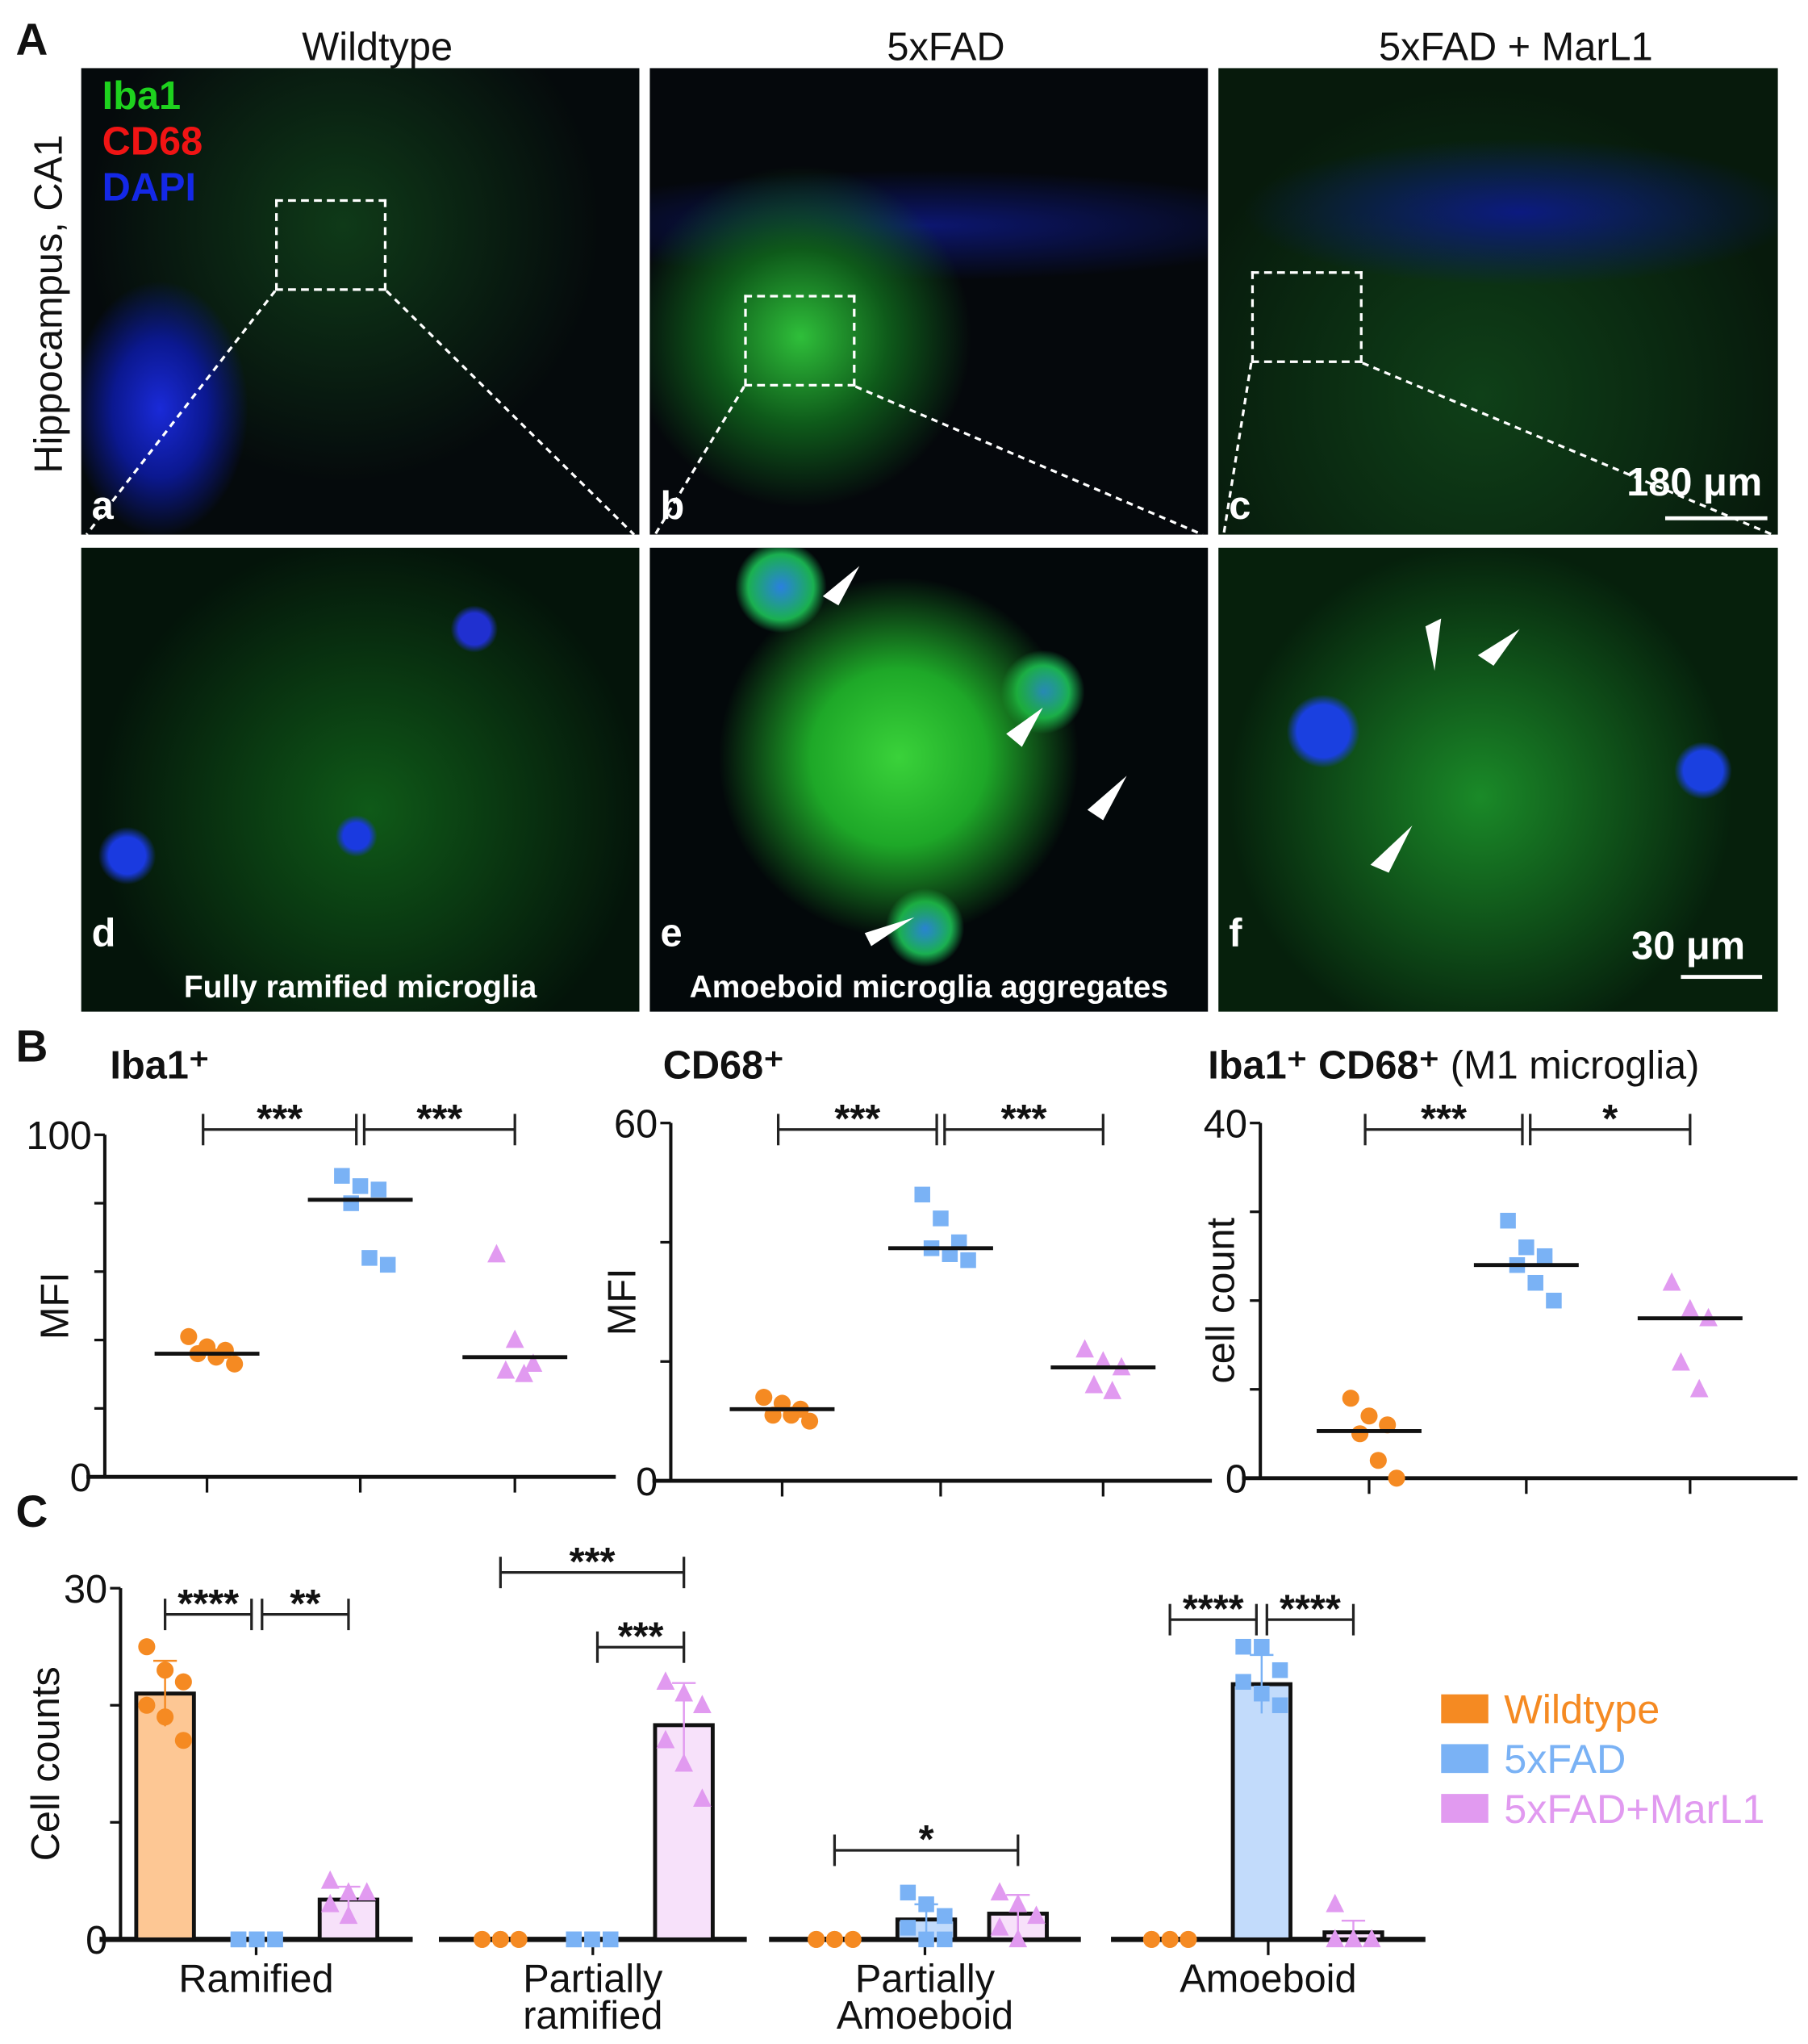 The width and height of the screenshot is (1808, 2044). I want to click on chart-title-m1: Iba1⁺ CD68⁺ (M1 microglia), so click(1453, 1066).